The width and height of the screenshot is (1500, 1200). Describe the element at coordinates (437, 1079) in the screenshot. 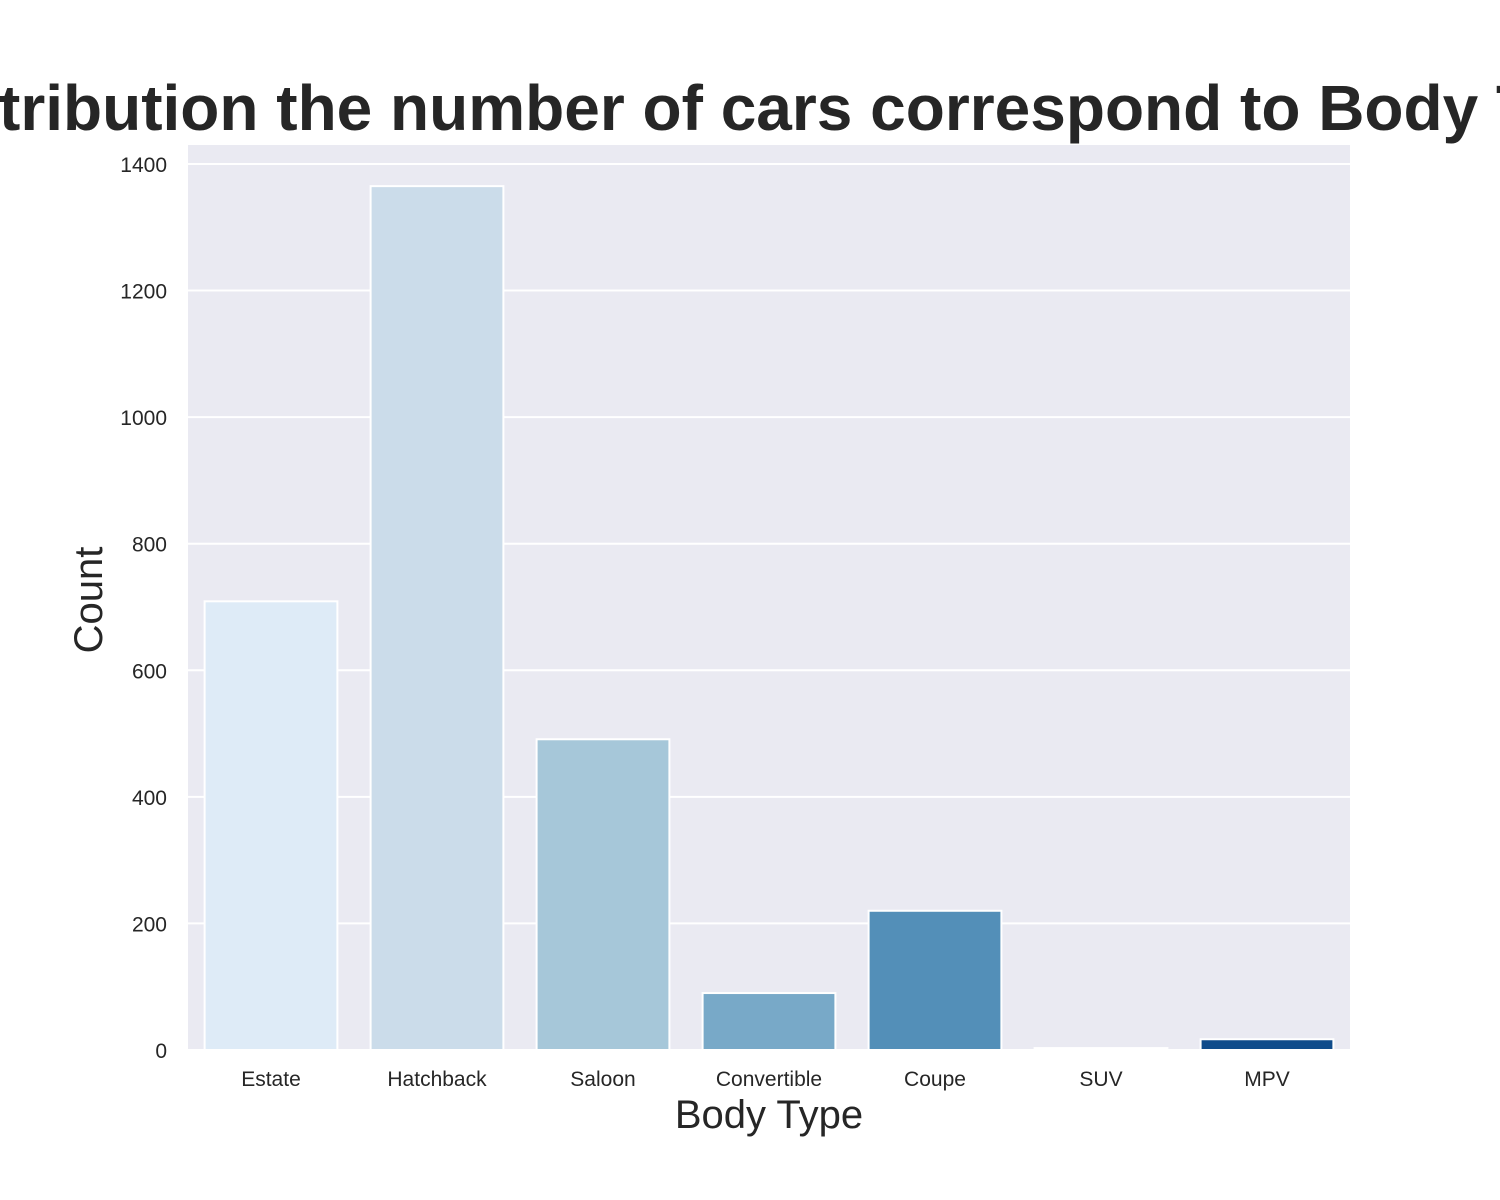

I see `x-tick-label-hatchback: Hatchback` at that location.